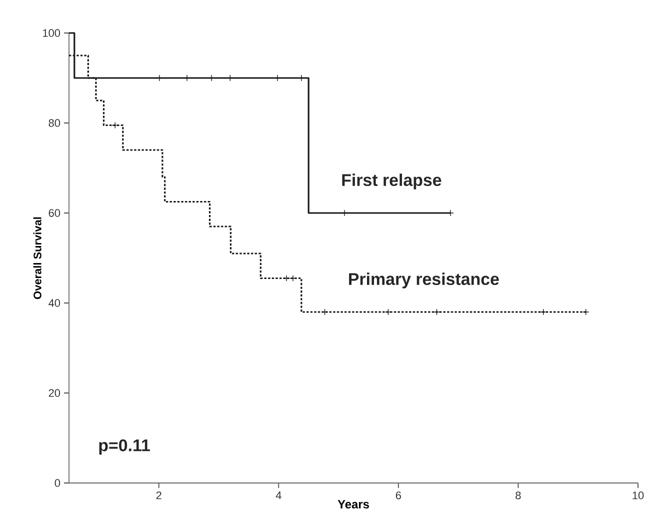 This screenshot has height=532, width=653. I want to click on annotation: p=0.11, so click(124, 447).